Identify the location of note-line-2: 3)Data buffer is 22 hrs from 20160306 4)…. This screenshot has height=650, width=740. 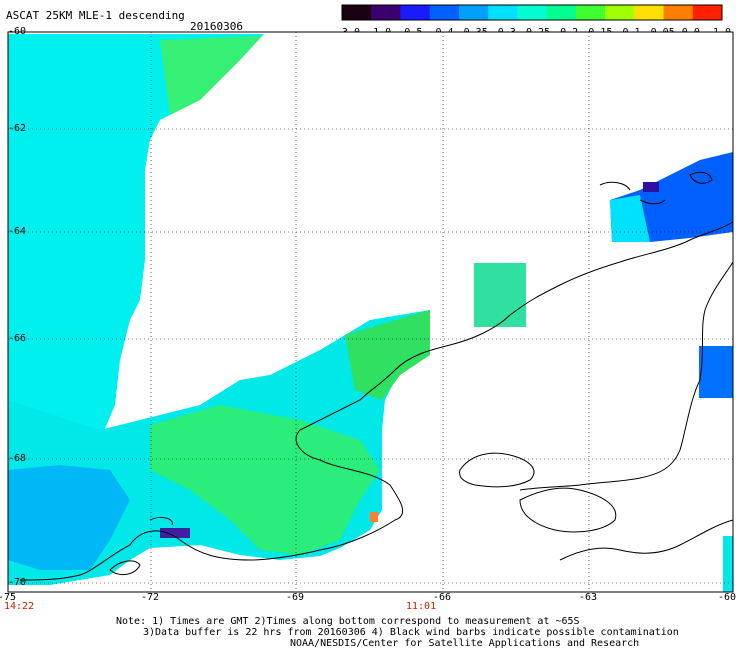
(411, 632).